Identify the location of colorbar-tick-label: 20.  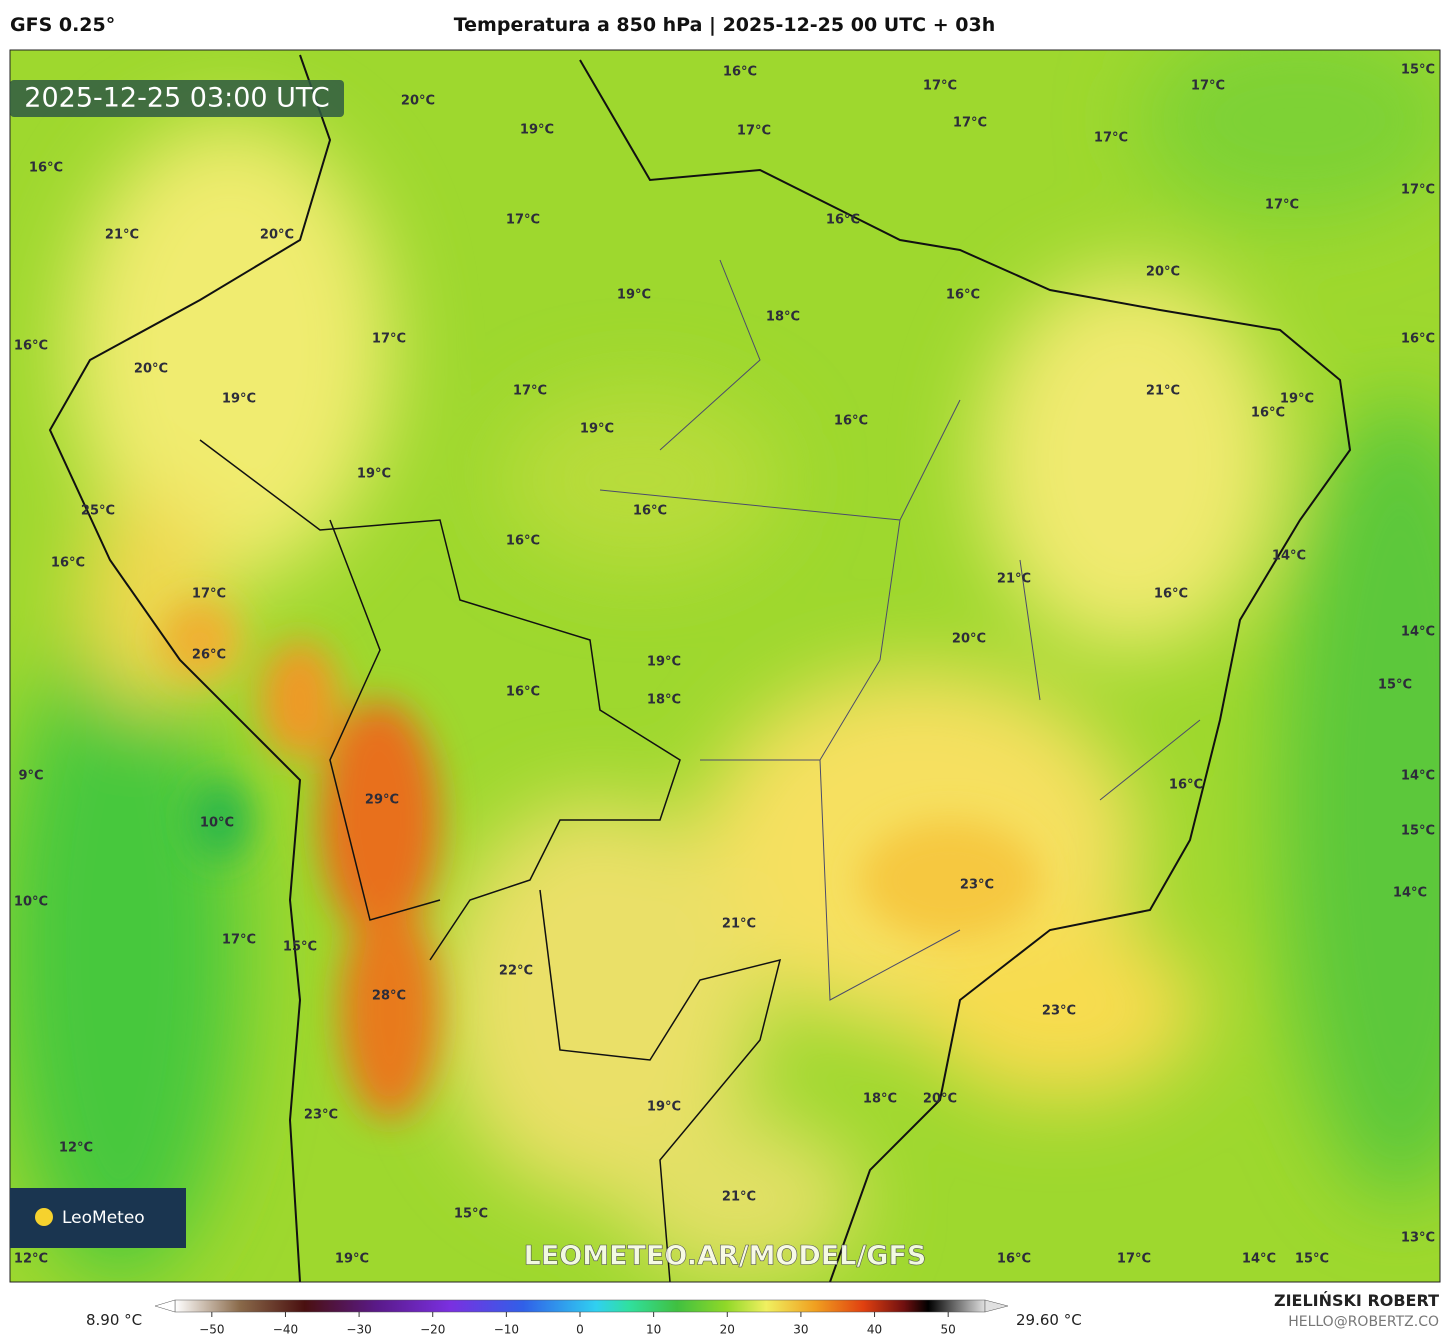
(727, 1330).